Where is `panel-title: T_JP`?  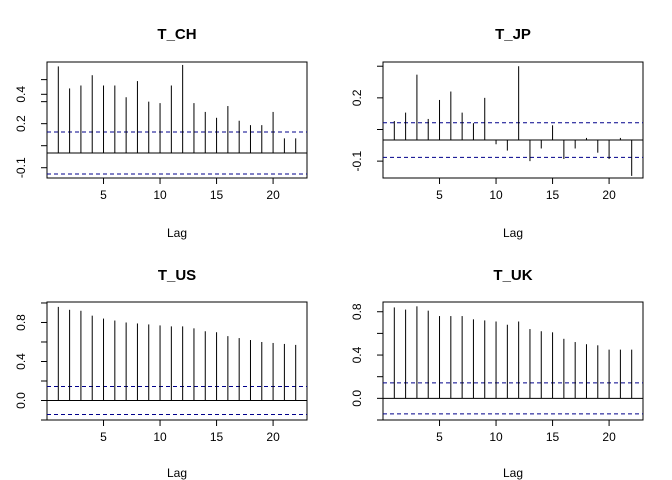
panel-title: T_JP is located at coordinates (513, 34).